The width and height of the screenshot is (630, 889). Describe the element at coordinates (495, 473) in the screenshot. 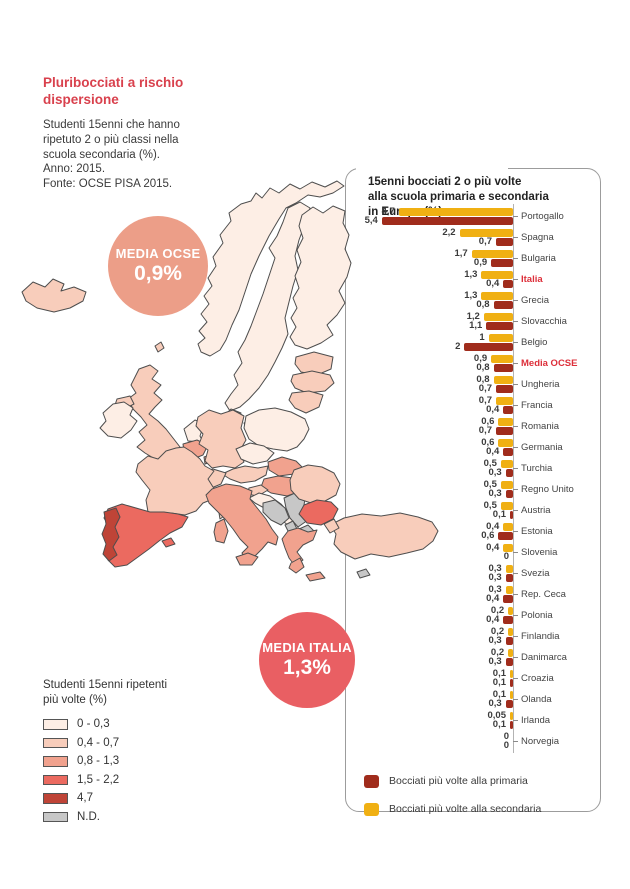

I see `bar-value-primaria: 0,3` at that location.